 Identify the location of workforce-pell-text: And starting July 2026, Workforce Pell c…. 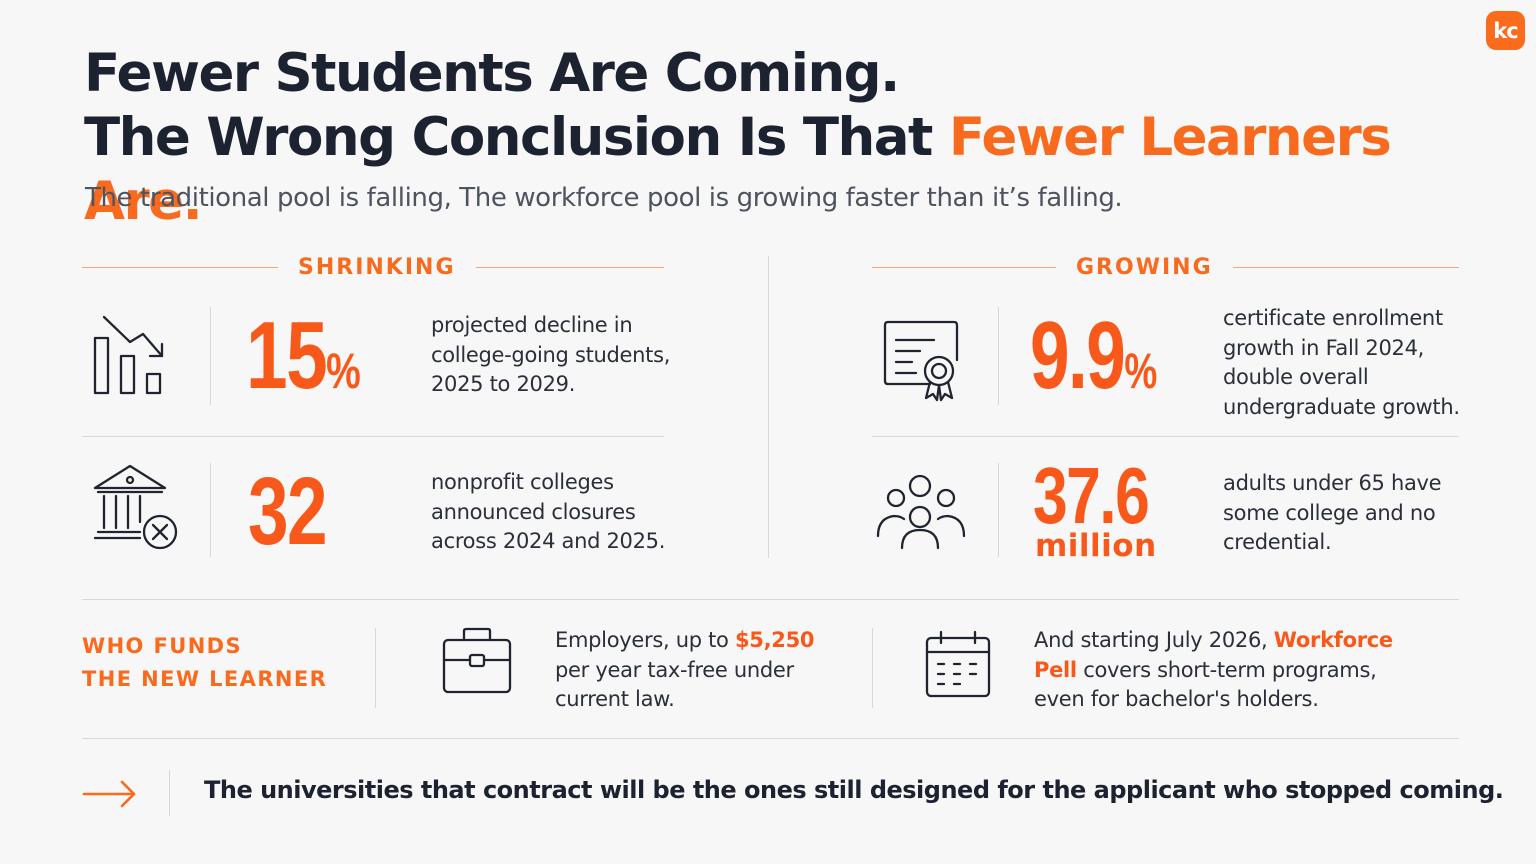
(1224, 670).